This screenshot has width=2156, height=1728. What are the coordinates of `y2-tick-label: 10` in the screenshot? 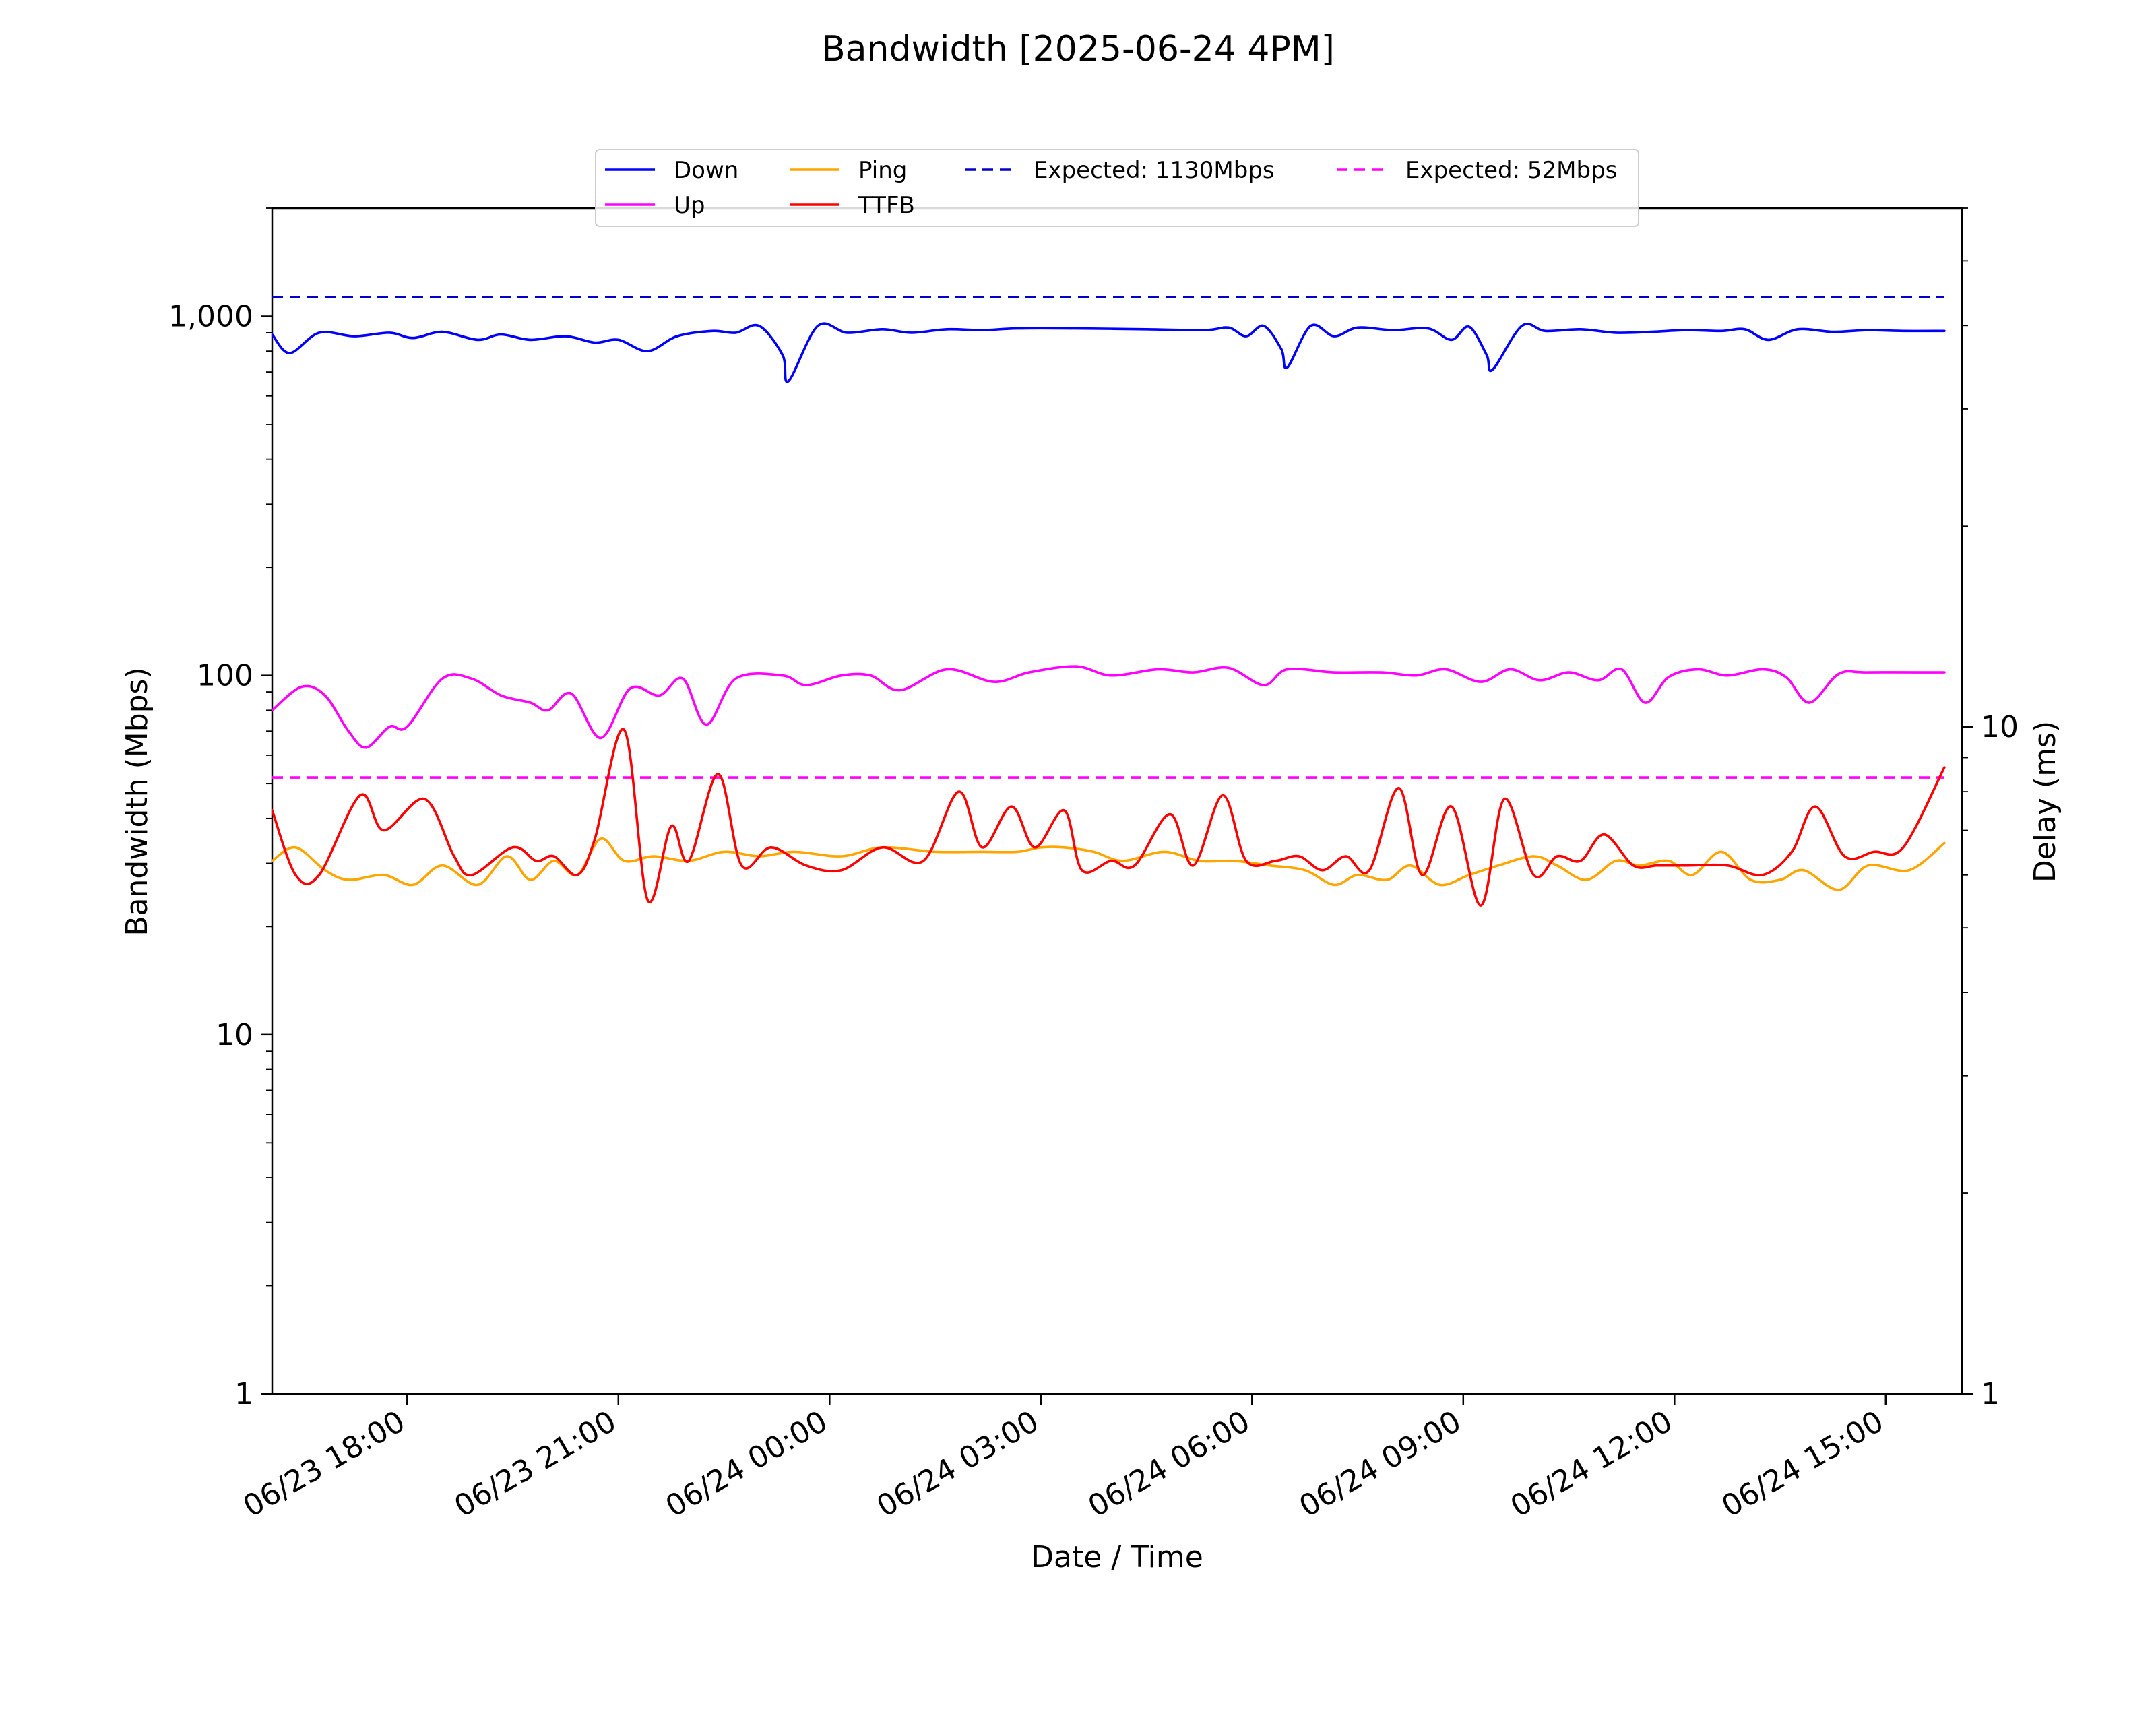 It's located at (2000, 727).